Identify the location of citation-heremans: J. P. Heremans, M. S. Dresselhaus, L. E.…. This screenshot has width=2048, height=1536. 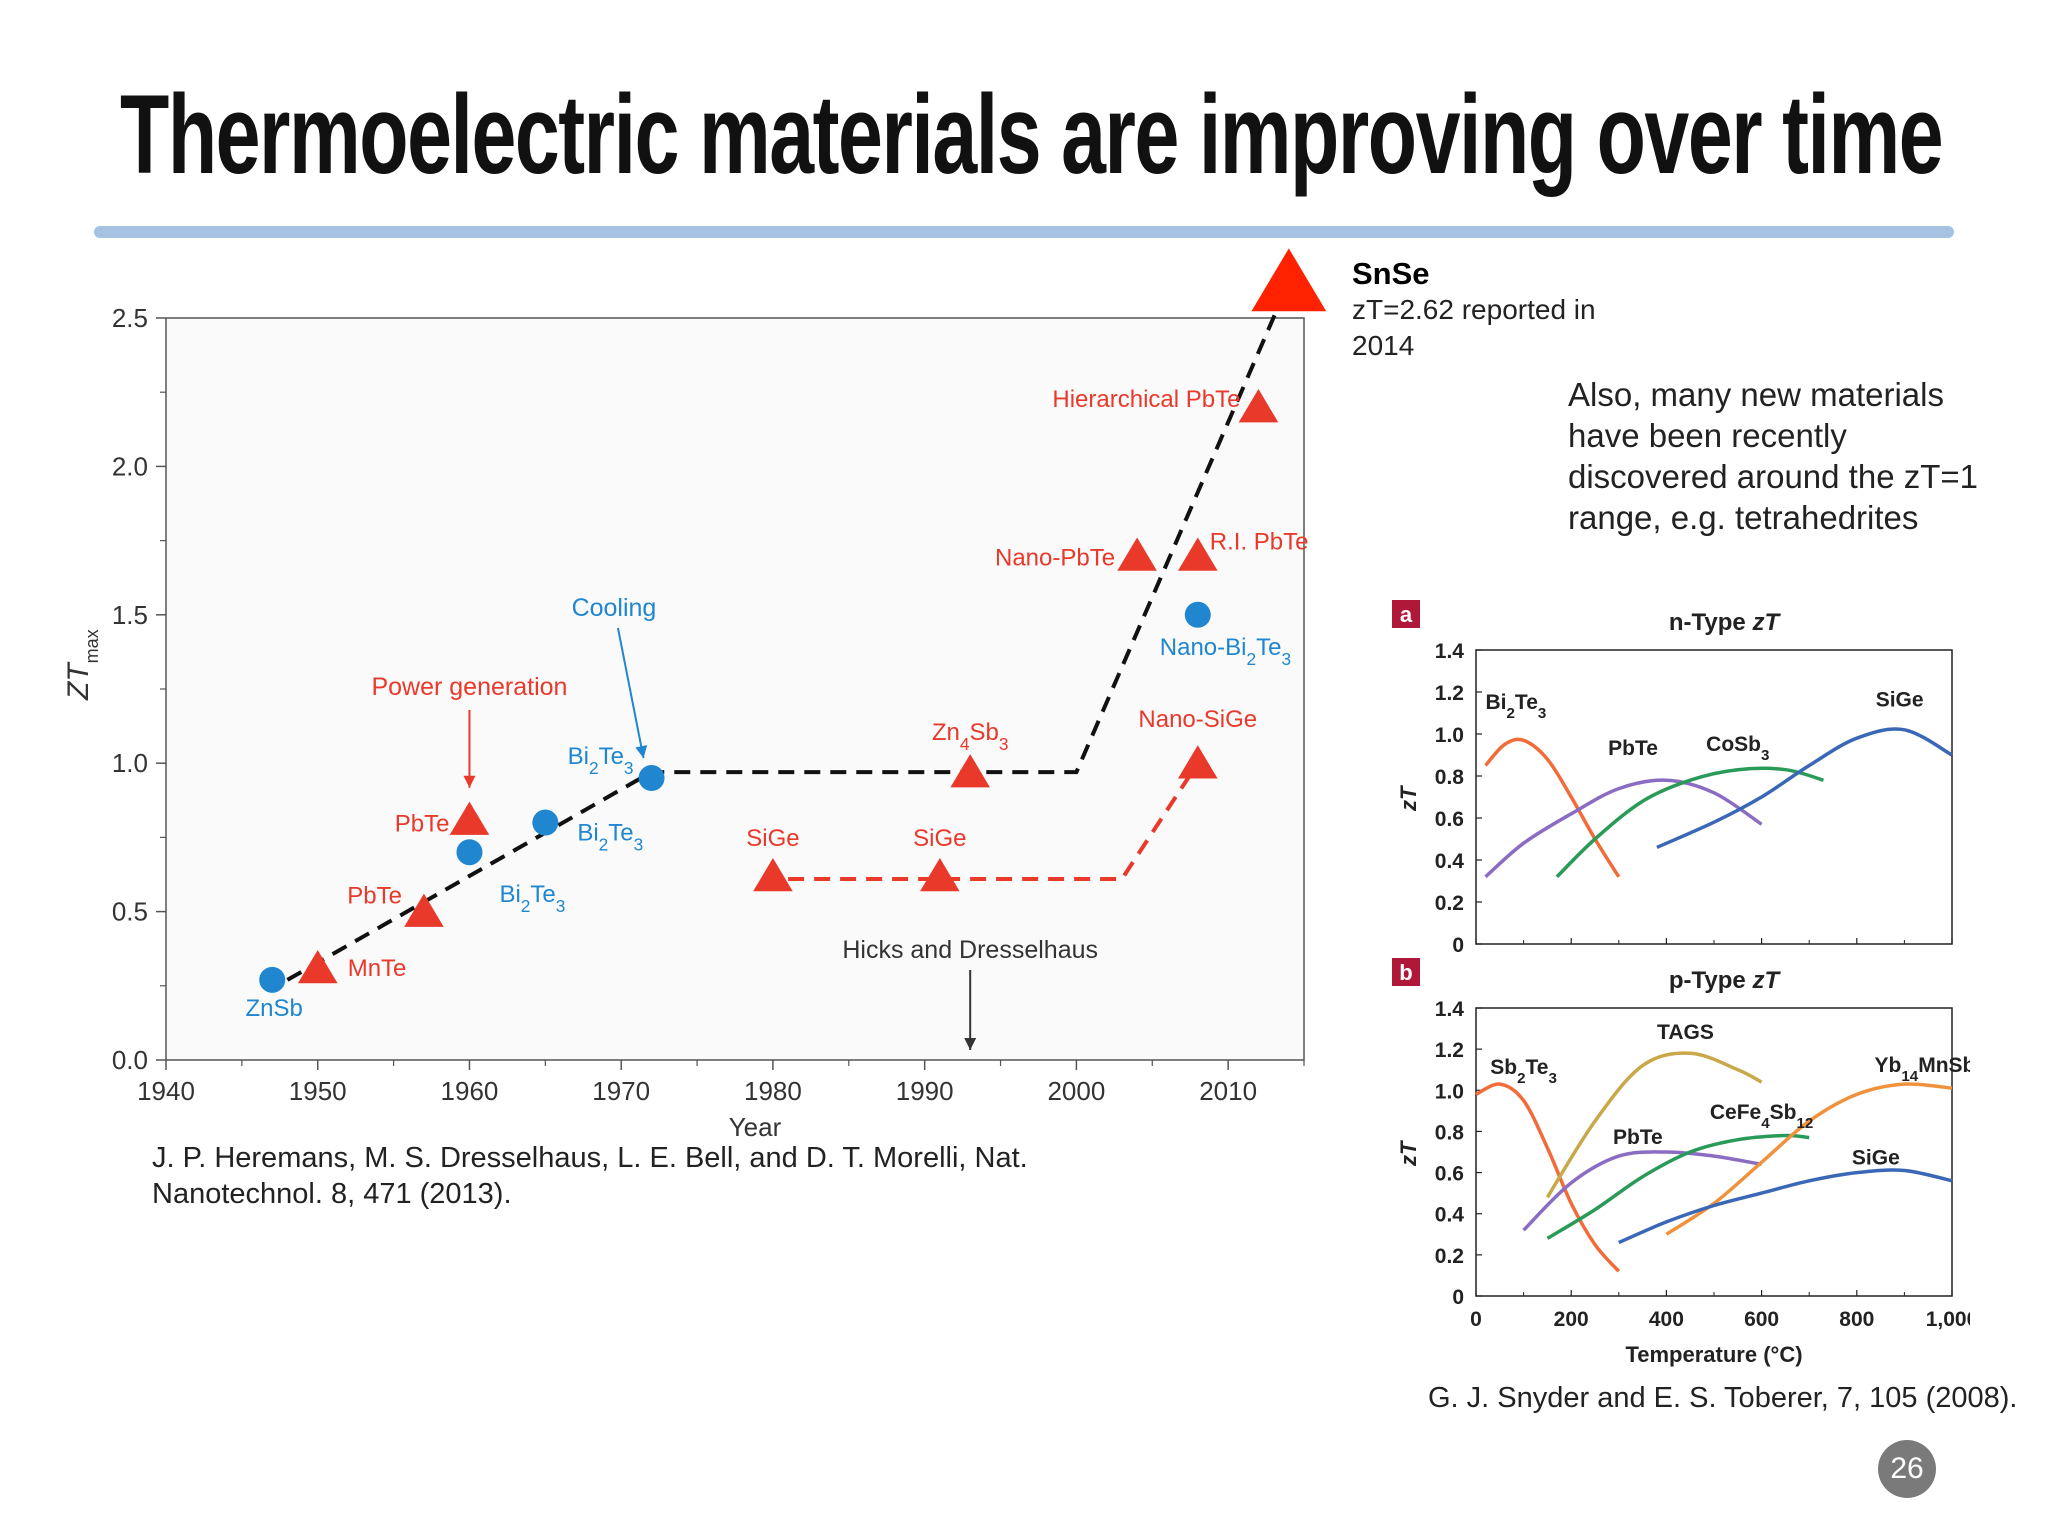
(590, 1176).